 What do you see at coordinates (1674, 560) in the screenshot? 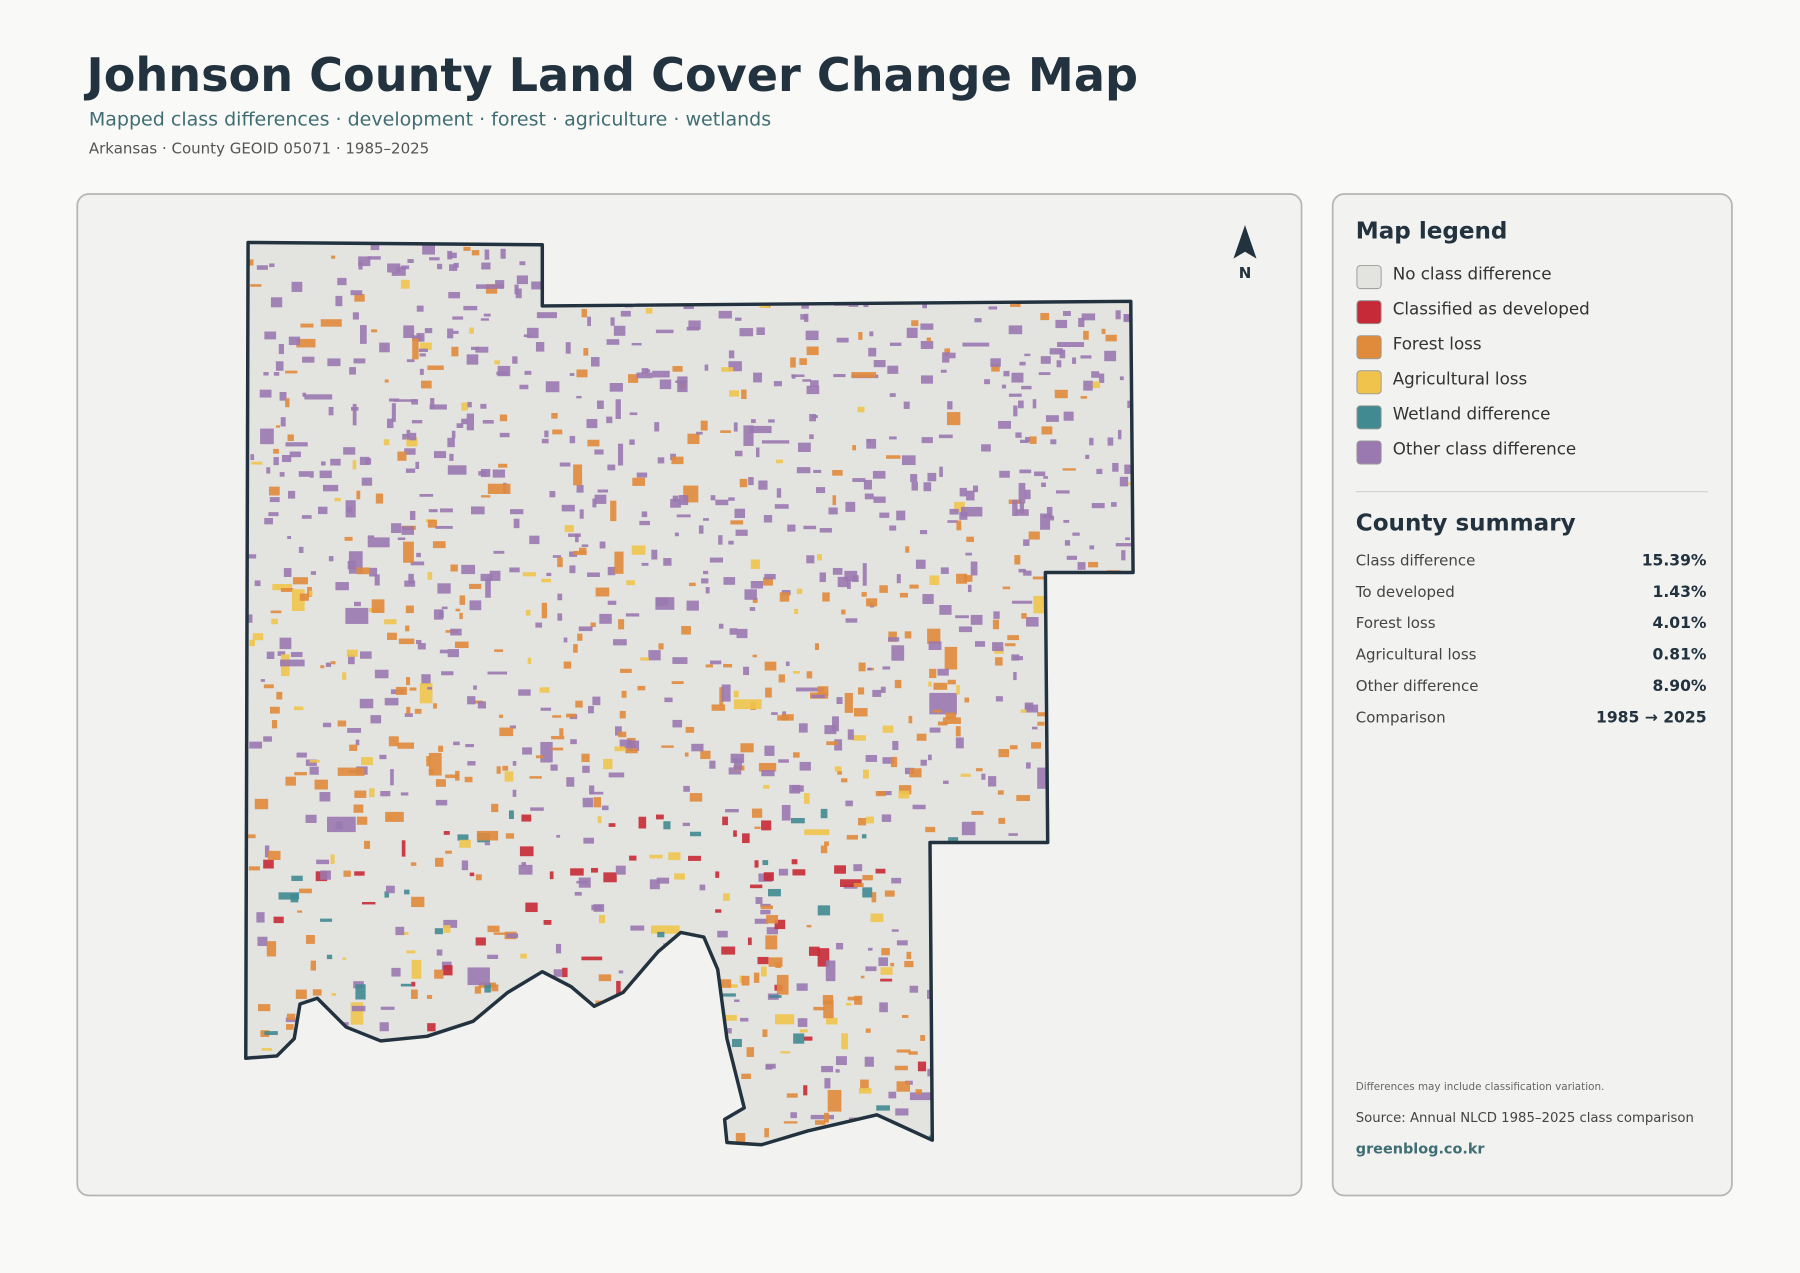
I see `summary-value: 15.39%` at bounding box center [1674, 560].